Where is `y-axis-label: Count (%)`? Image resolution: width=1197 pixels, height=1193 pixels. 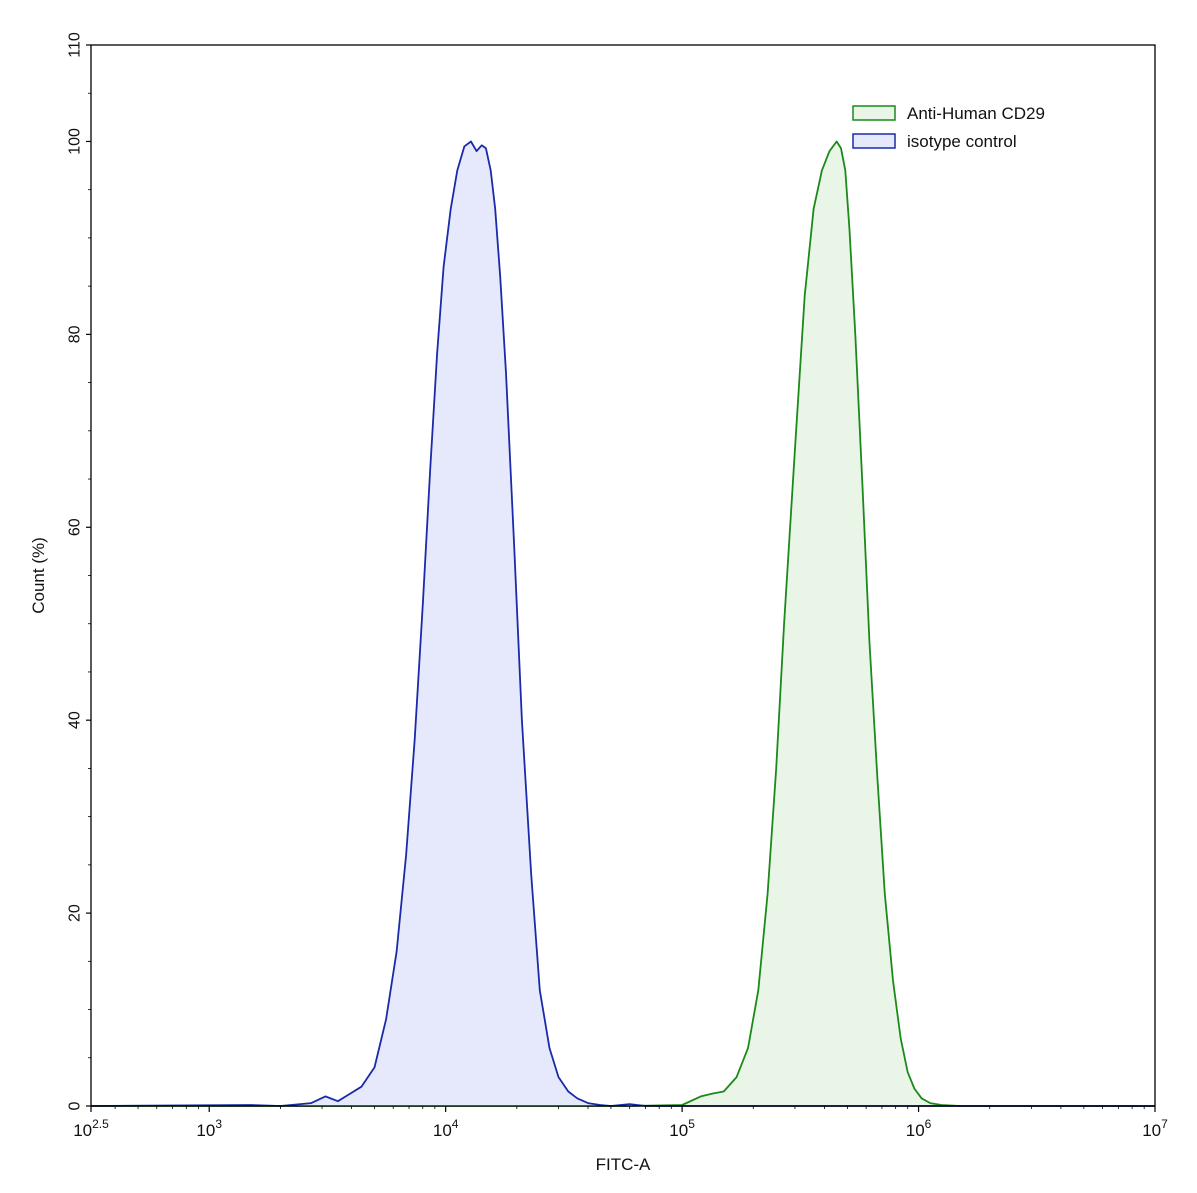 y-axis-label: Count (%) is located at coordinates (38, 575).